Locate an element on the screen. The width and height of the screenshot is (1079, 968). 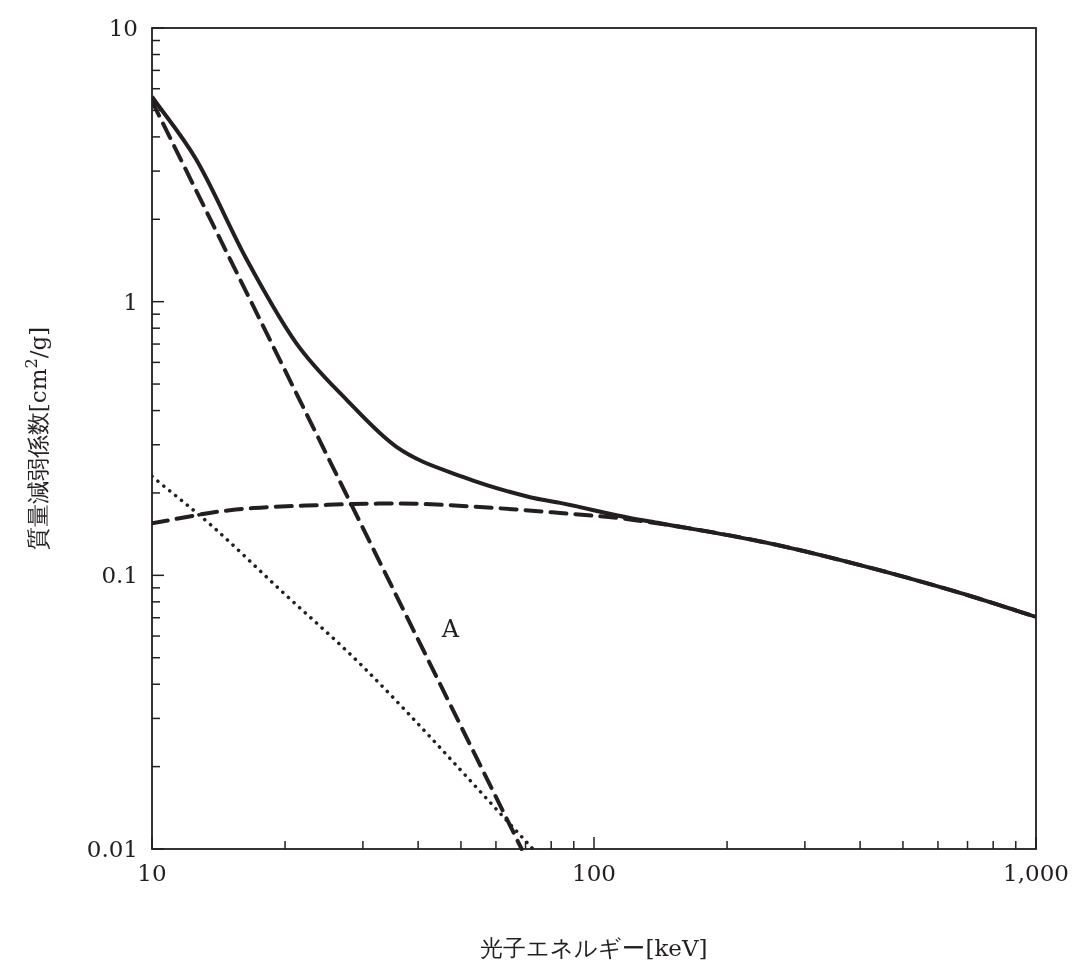
x-tick-label: 10 is located at coordinates (152, 873).